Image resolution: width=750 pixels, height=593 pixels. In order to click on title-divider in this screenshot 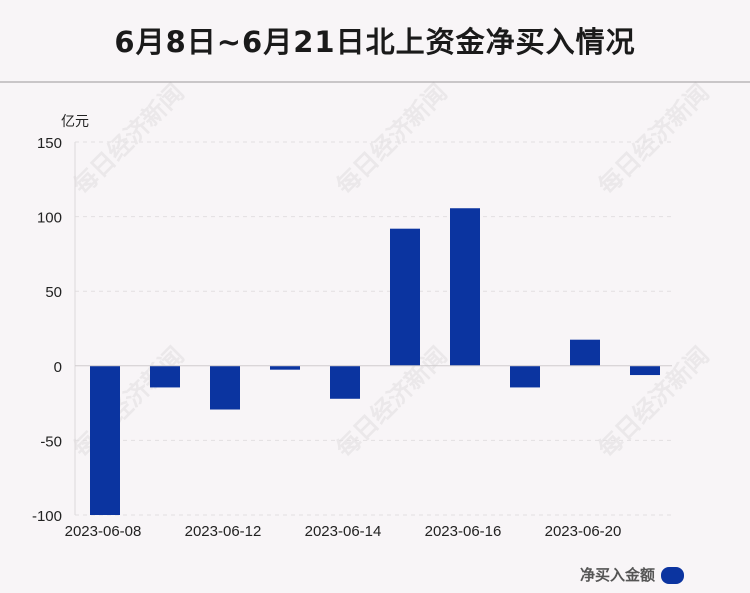, I will do `click(375, 82)`.